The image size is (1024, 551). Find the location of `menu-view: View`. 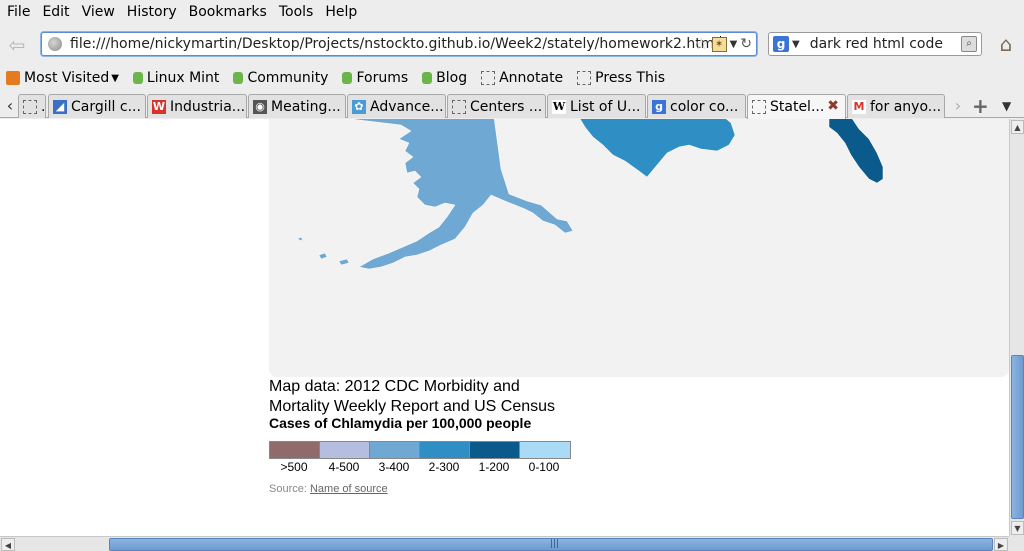

menu-view: View is located at coordinates (98, 12).